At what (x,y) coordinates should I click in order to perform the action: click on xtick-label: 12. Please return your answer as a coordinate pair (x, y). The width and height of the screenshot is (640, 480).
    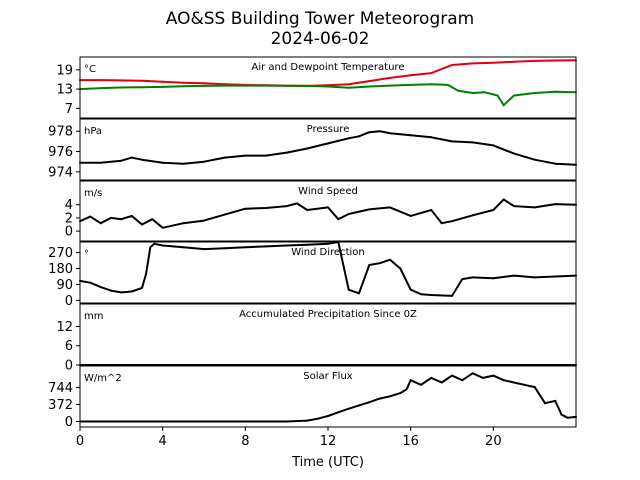
    Looking at the image, I should click on (328, 441).